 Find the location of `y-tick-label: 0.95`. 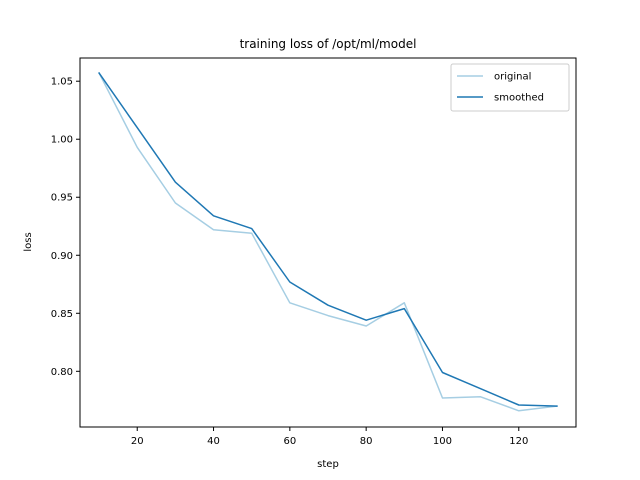

y-tick-label: 0.95 is located at coordinates (62, 198).